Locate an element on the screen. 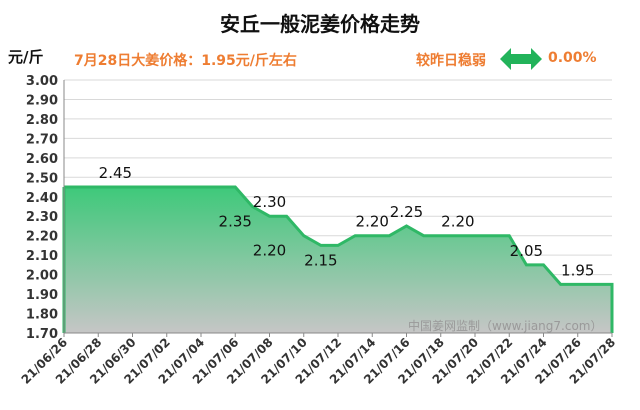  data-label: 2.35 is located at coordinates (235, 222).